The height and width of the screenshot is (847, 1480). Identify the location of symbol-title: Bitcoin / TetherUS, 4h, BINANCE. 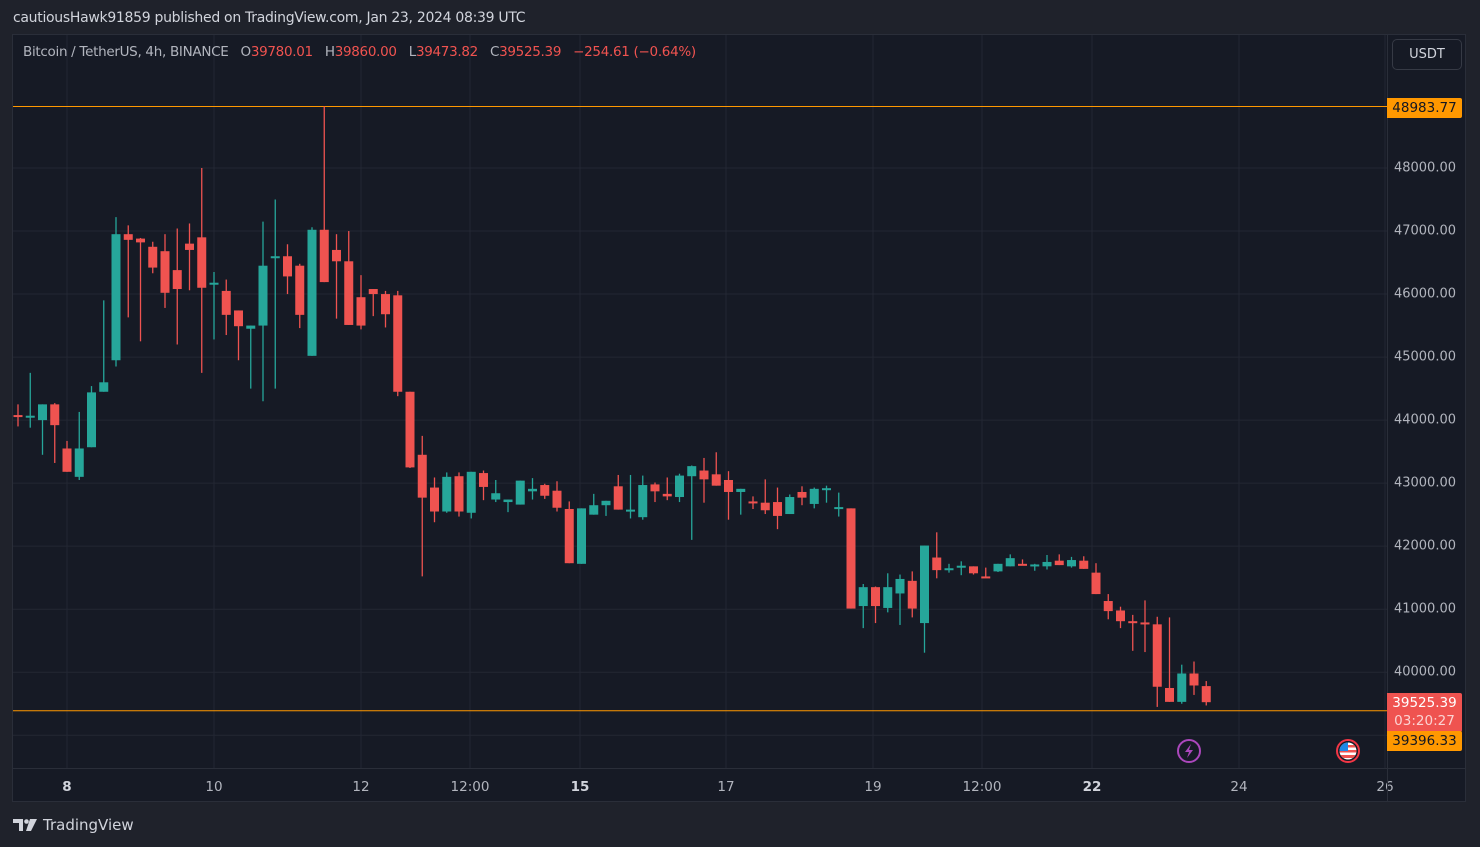
(126, 52).